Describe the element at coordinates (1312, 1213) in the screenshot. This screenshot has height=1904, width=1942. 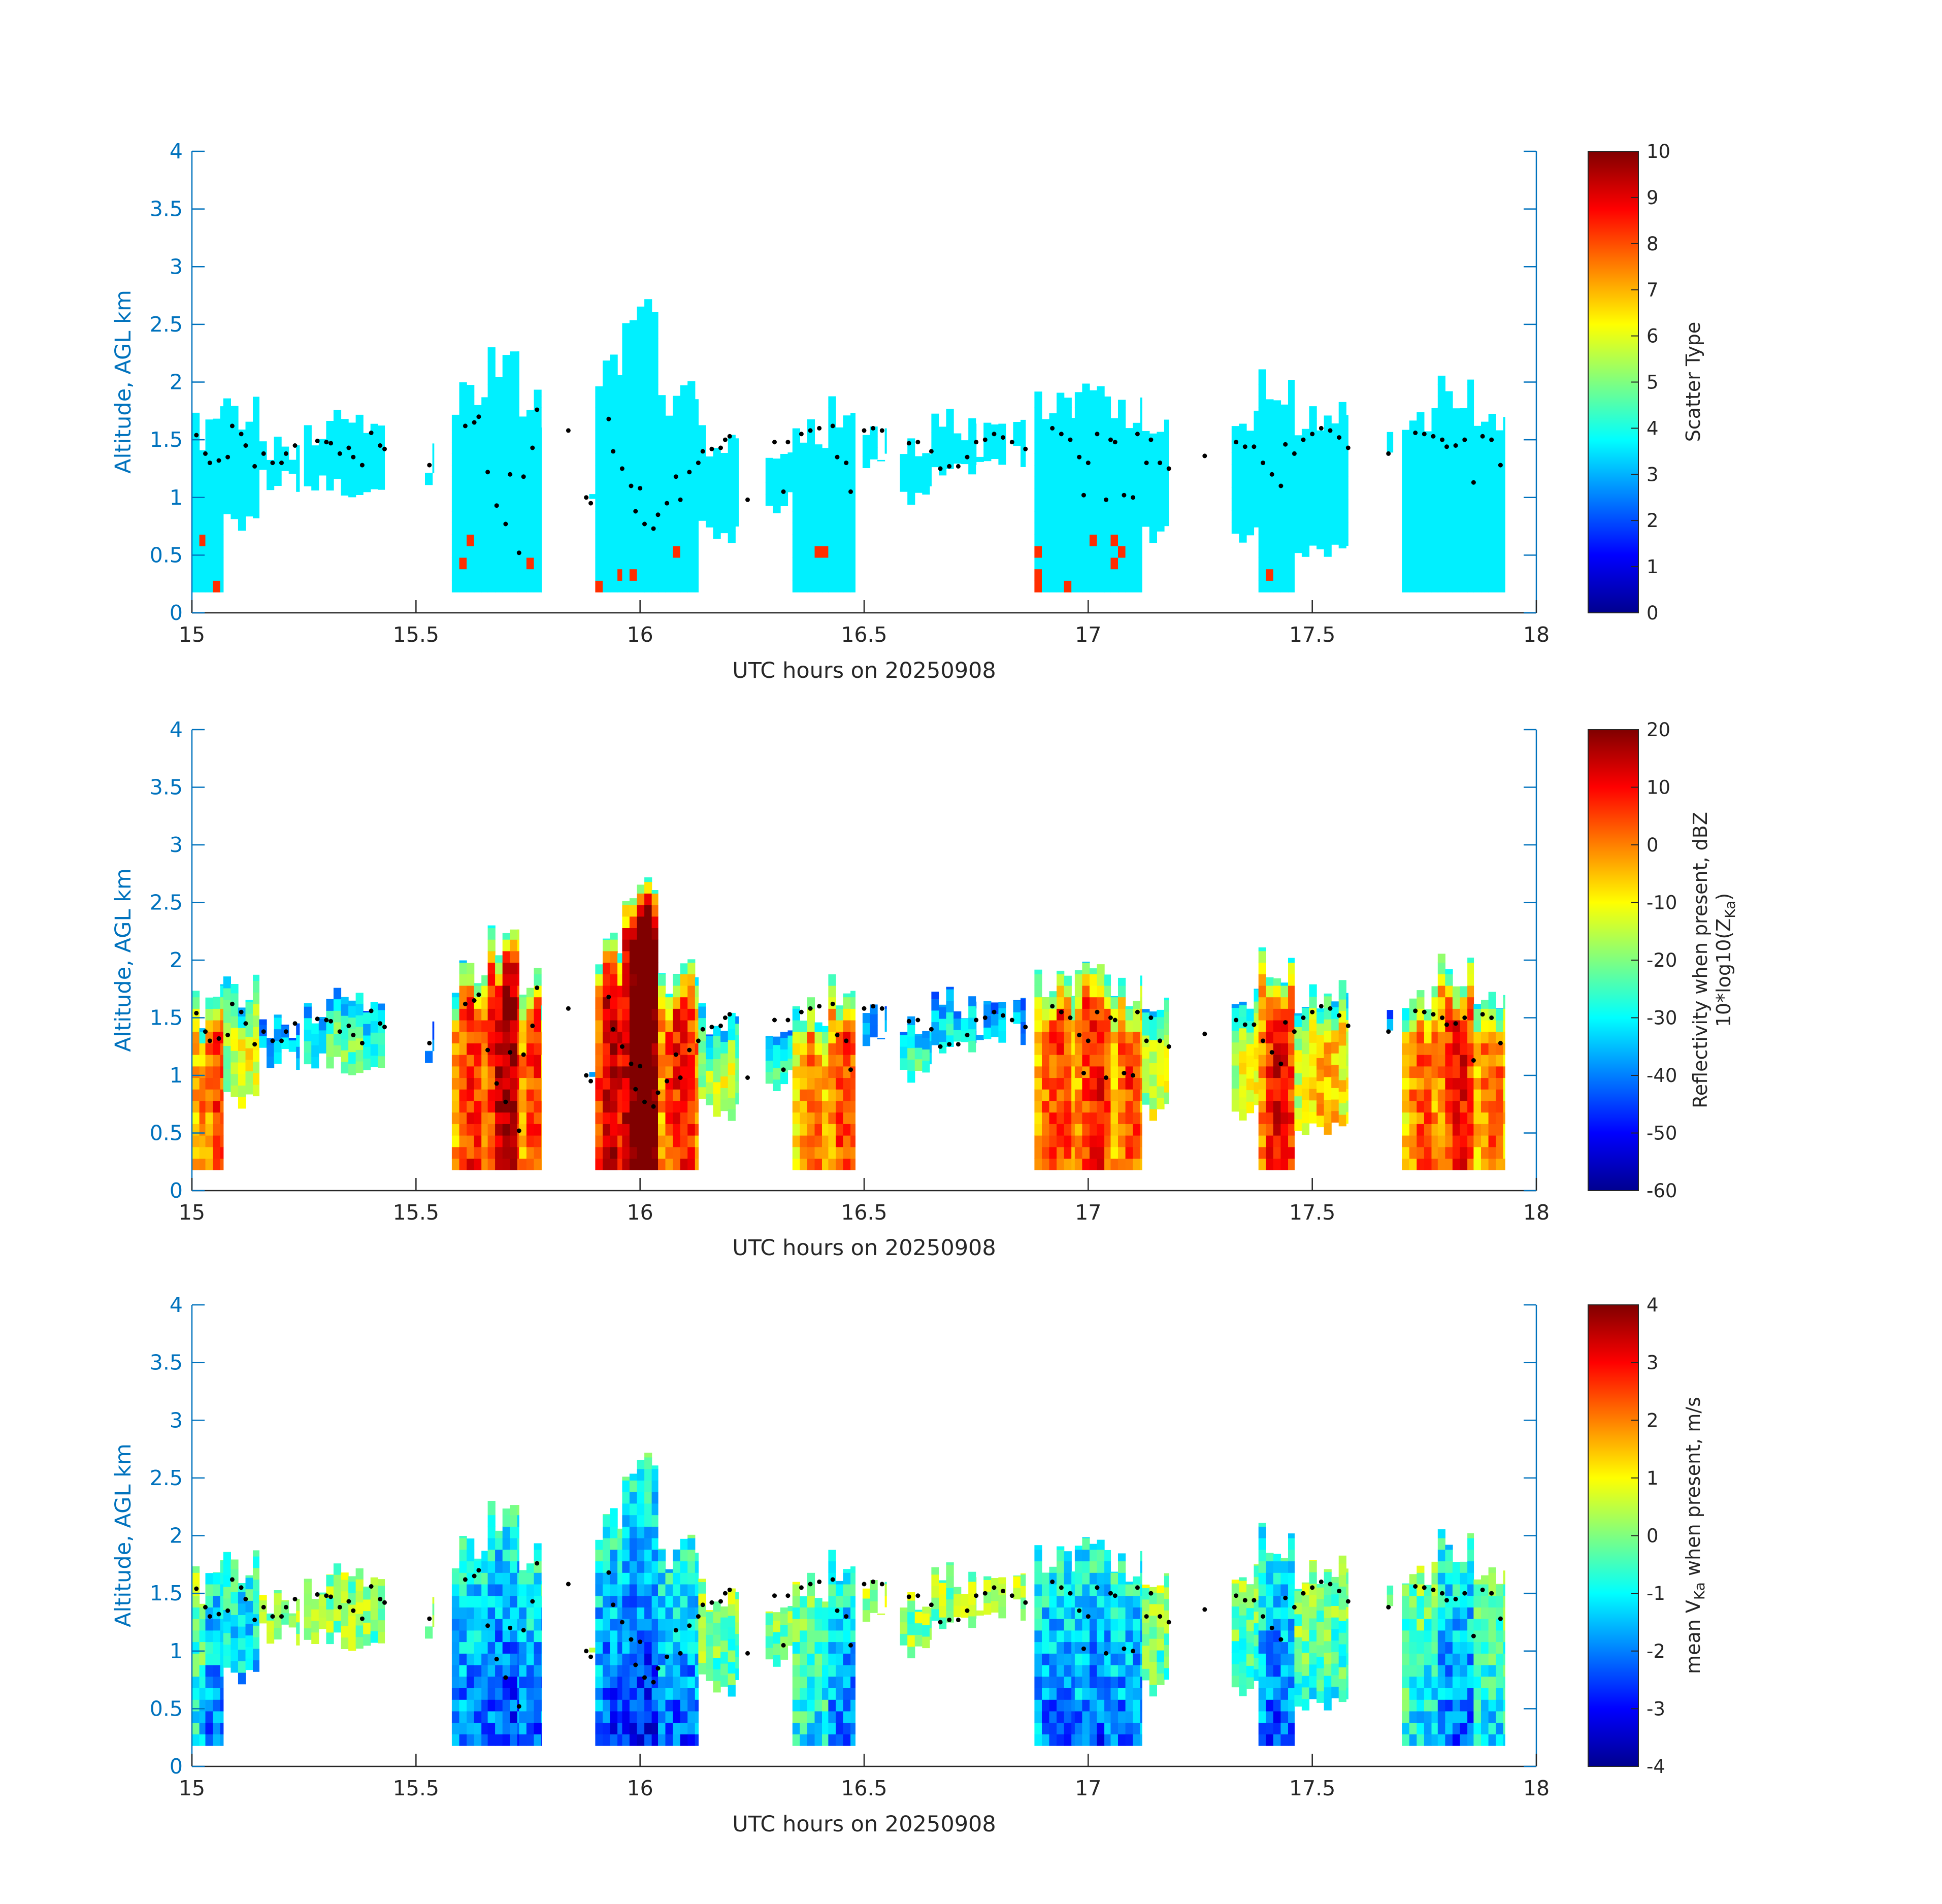
I see `x-tick-label: 17.5` at that location.